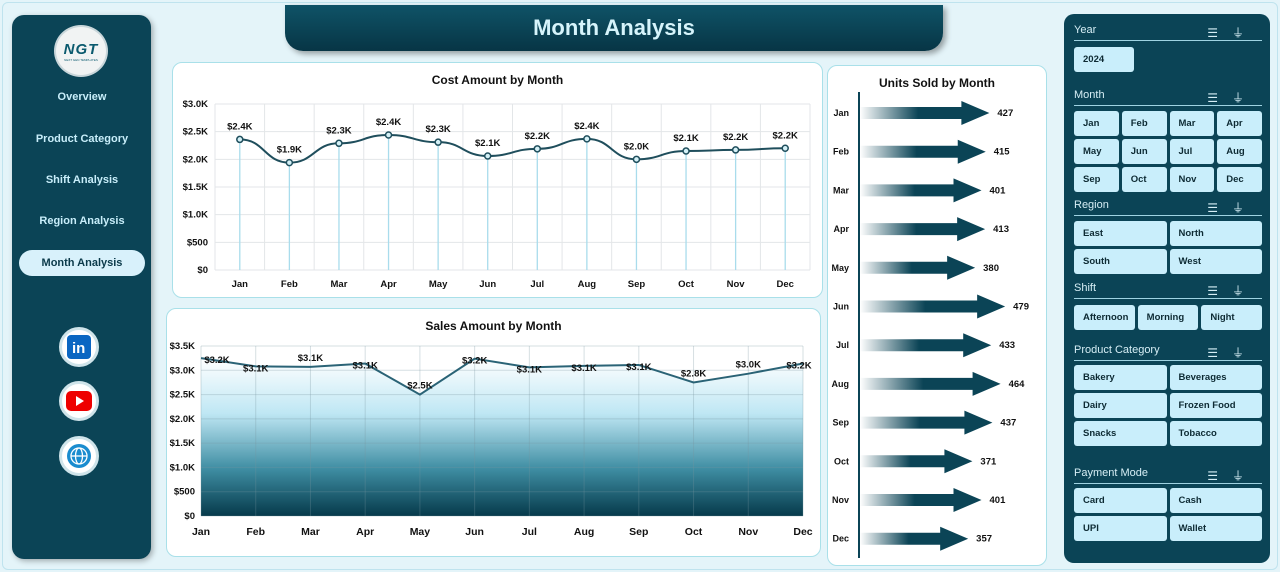  Describe the element at coordinates (1192, 123) in the screenshot. I see `month-slicer-item: Mar` at that location.